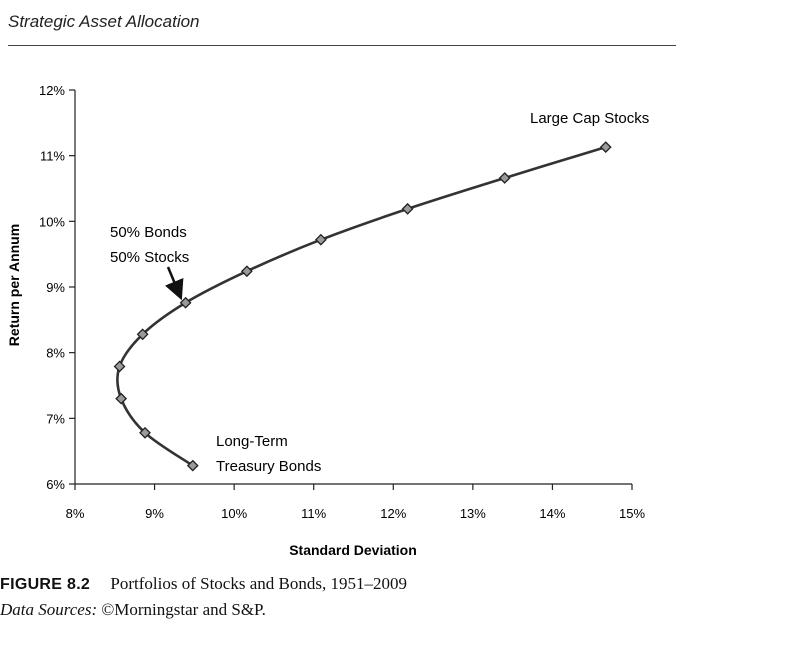 This screenshot has width=794, height=649. What do you see at coordinates (183, 609) in the screenshot?
I see `source-text: ©Morningstar and S&P.` at bounding box center [183, 609].